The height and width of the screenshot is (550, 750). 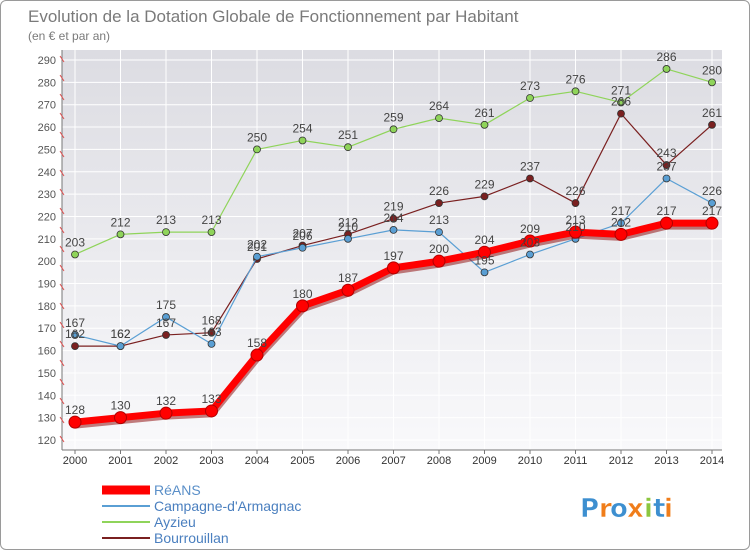 I want to click on data-label: 214, so click(x=393, y=218).